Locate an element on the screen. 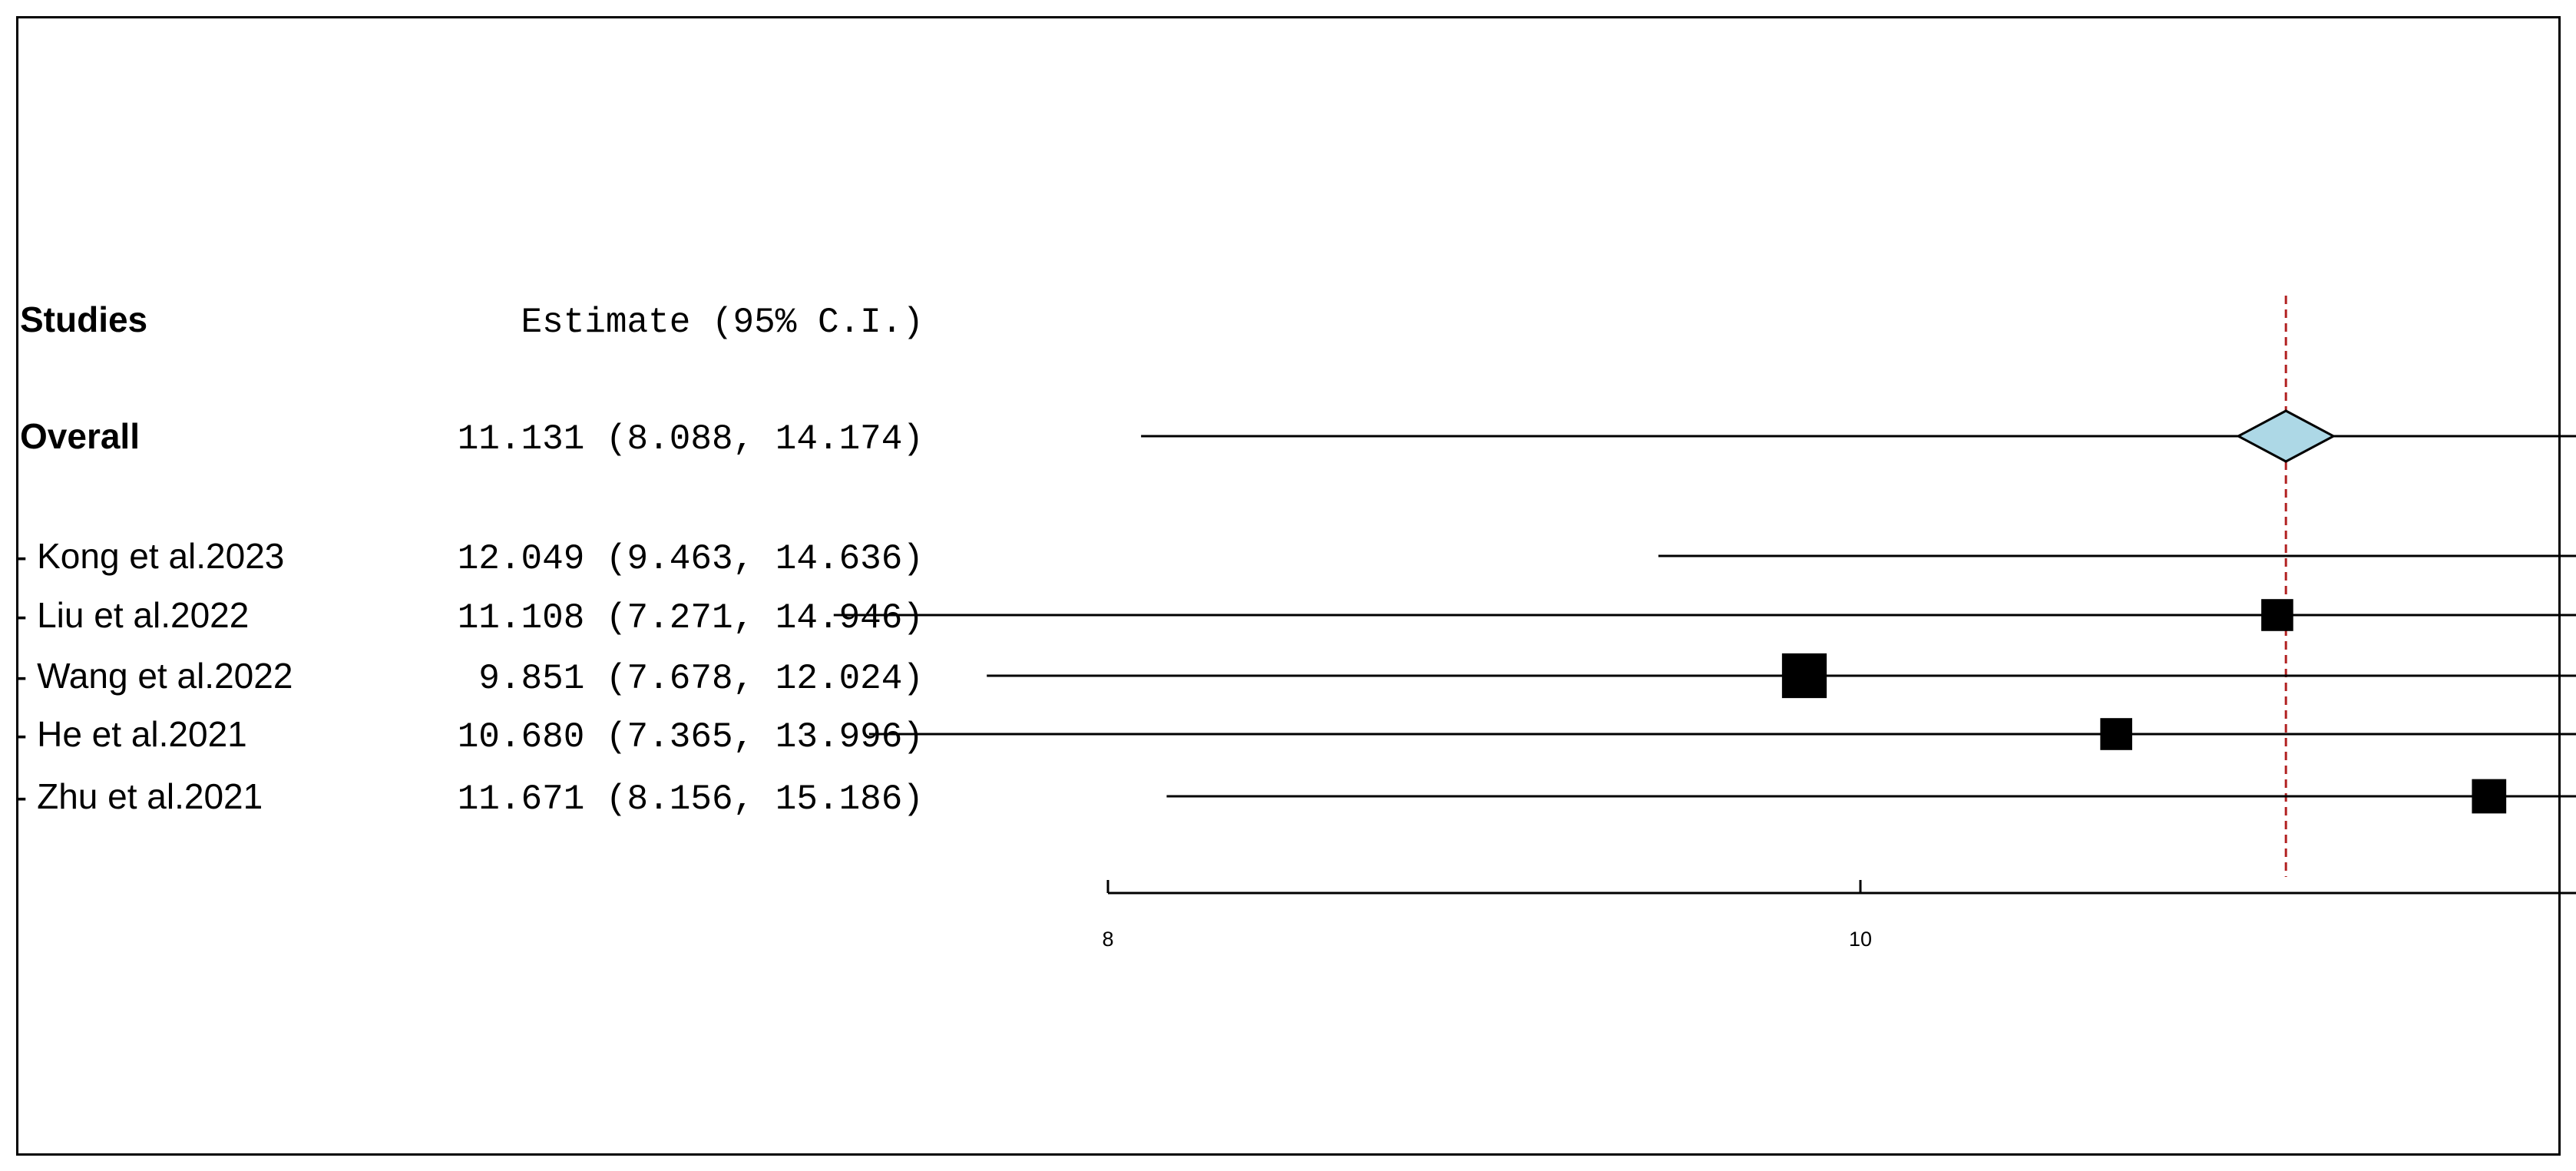  x-tick-label: 10 is located at coordinates (1860, 939).